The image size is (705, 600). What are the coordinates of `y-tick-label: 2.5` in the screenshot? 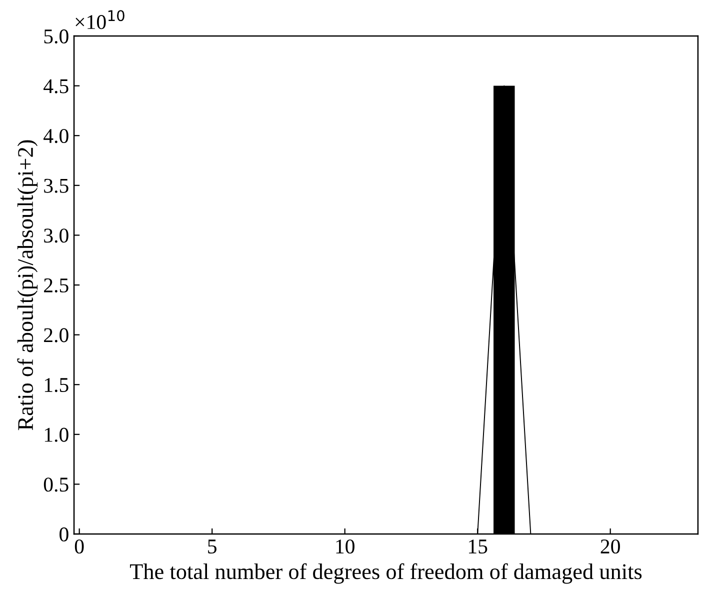 It's located at (56, 285).